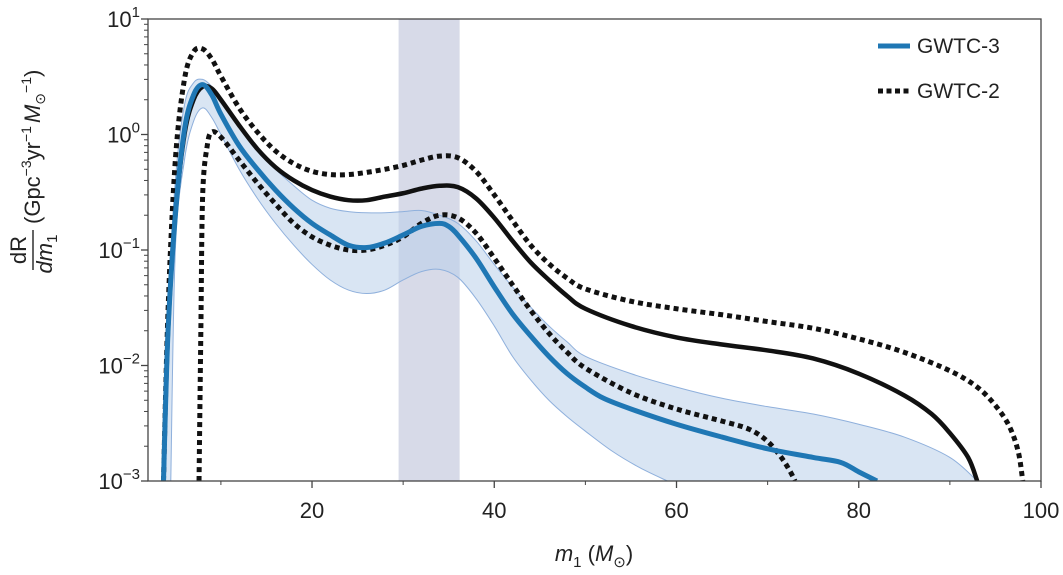 This screenshot has height=575, width=1063. What do you see at coordinates (588, 553) in the screenshot?
I see `x-axis-open-paren: (` at bounding box center [588, 553].